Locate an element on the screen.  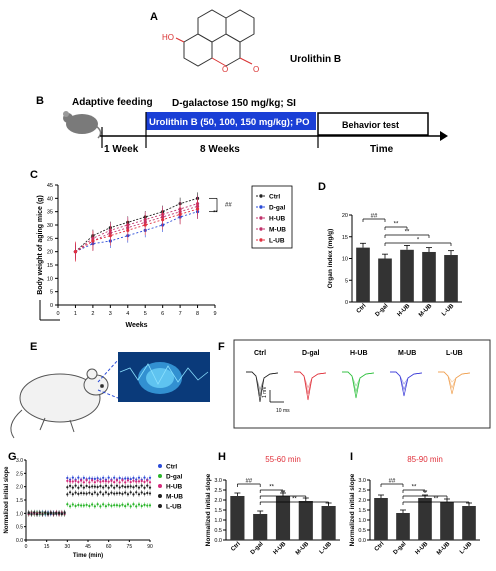
chart-title: 85-90 min is located at coordinates (425, 459).